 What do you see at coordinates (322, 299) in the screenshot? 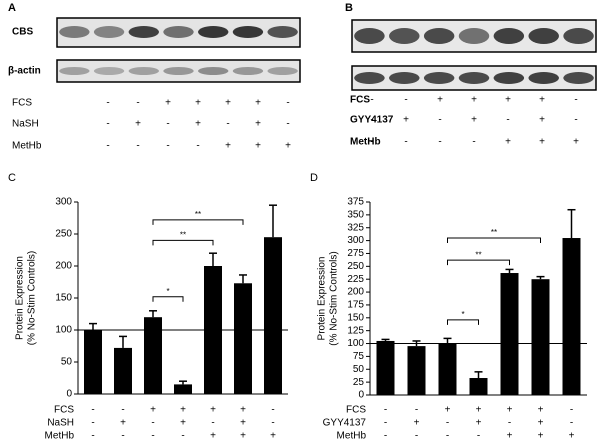
I see `y-axis-label: Protein Expression` at bounding box center [322, 299].